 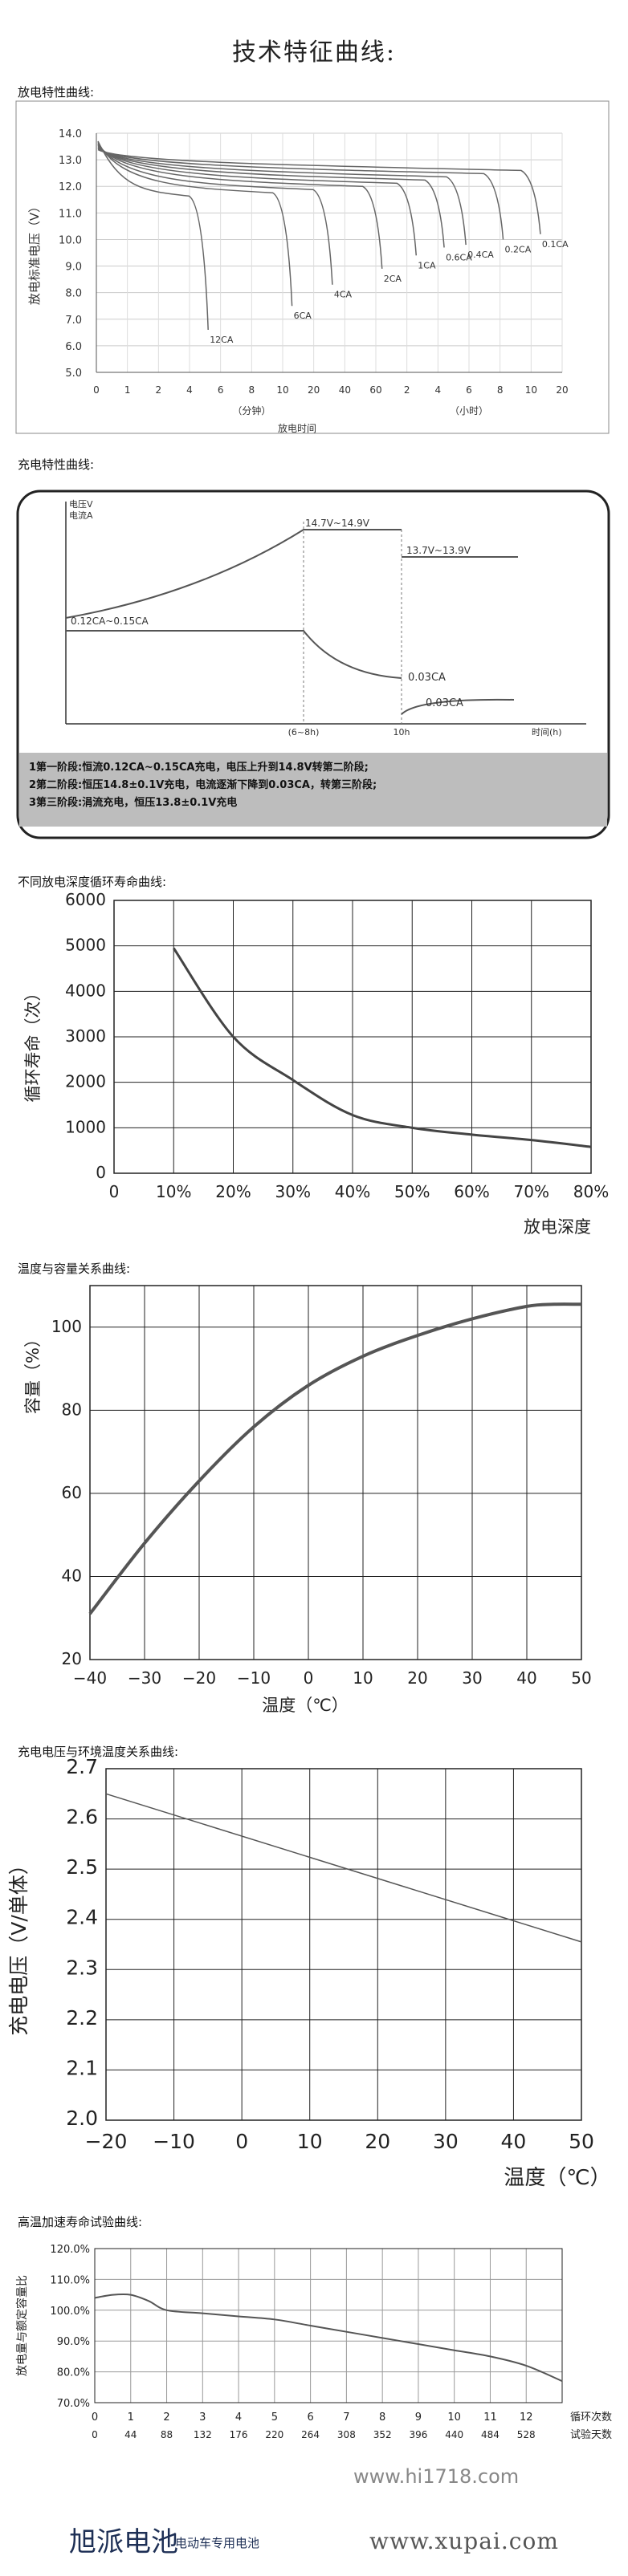 I want to click on x-tick-label-days: 308, so click(x=346, y=2434).